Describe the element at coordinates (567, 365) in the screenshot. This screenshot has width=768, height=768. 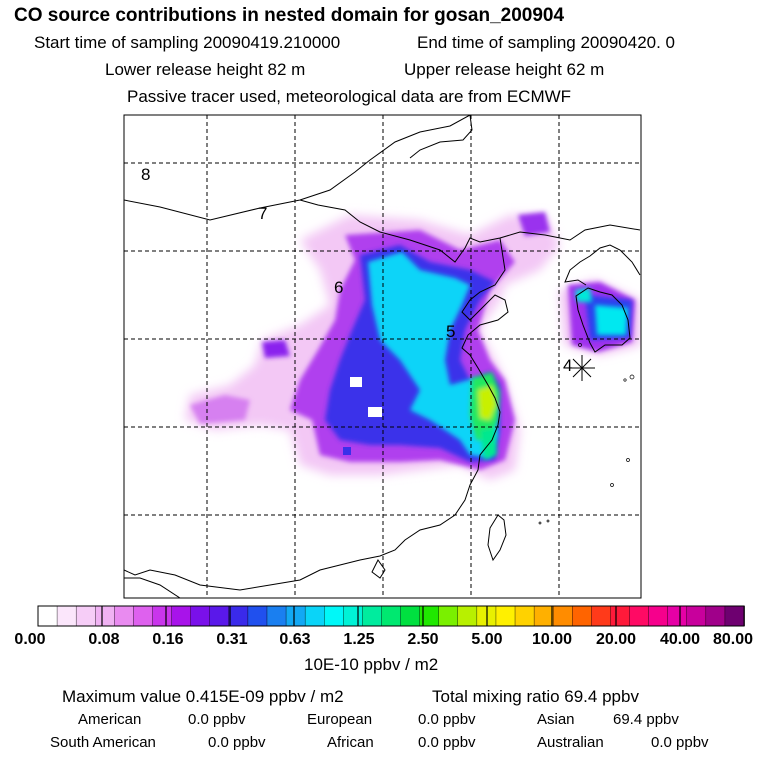
I see `contour-label: 4` at that location.